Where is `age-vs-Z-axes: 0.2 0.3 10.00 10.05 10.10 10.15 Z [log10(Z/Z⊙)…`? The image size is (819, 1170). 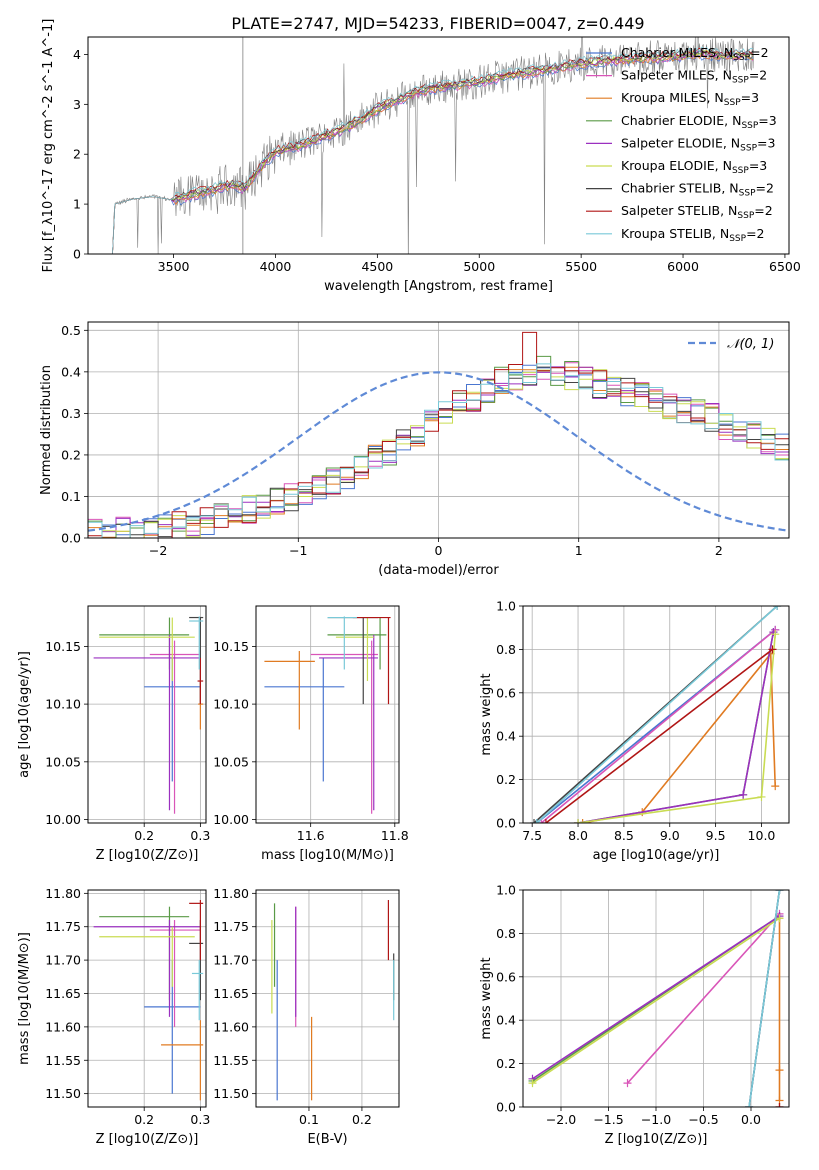 age-vs-Z-axes: 0.2 0.3 10.00 10.05 10.10 10.15 Z [log10(Z/Z⊙)… is located at coordinates (113, 734).